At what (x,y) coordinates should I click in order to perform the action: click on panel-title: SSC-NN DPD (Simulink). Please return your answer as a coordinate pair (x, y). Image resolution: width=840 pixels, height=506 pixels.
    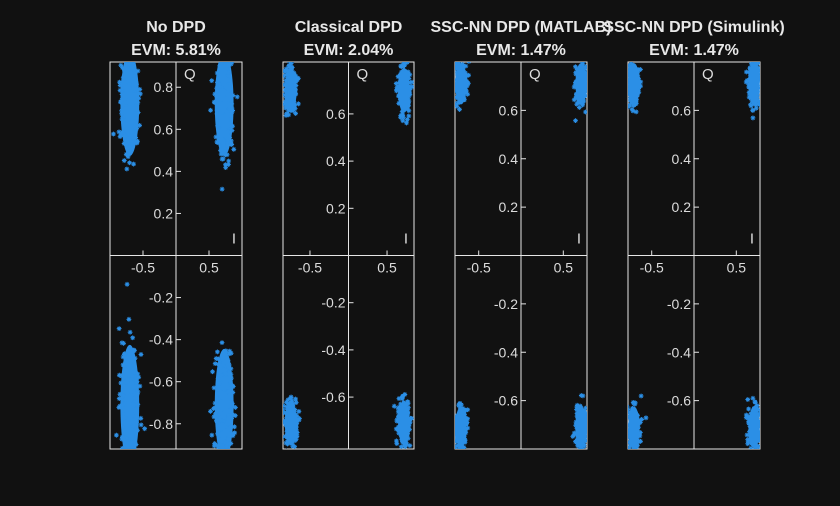
    Looking at the image, I should click on (693, 27).